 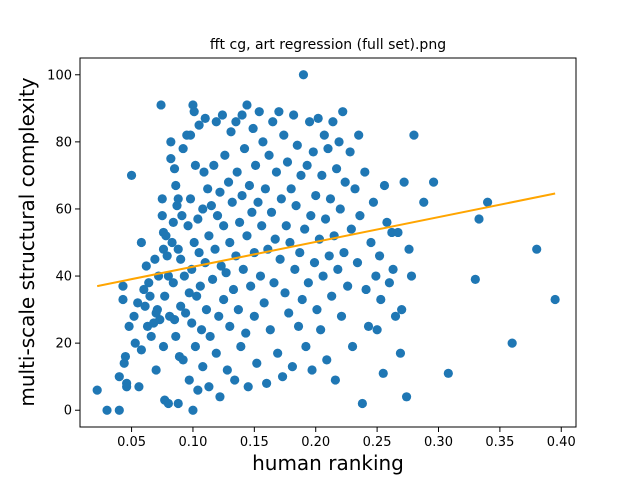 What do you see at coordinates (328, 463) in the screenshot?
I see `x-axis-label: human ranking` at bounding box center [328, 463].